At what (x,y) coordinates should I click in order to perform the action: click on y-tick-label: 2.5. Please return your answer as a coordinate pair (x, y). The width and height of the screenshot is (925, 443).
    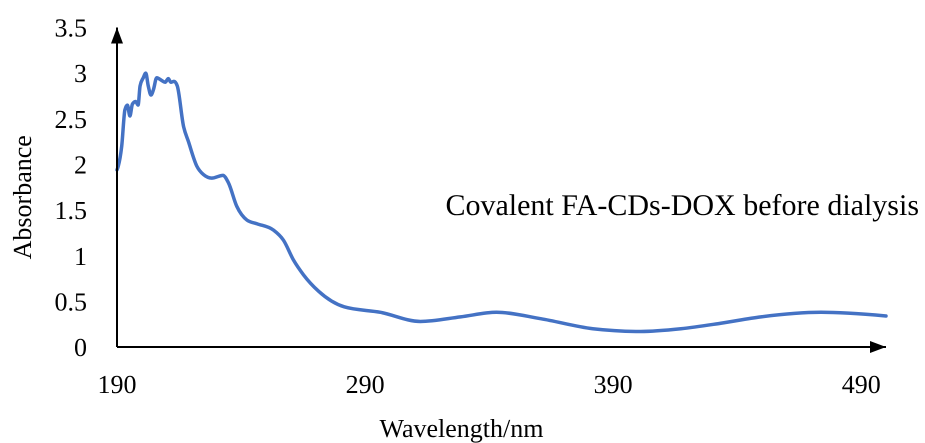
    Looking at the image, I should click on (70, 119).